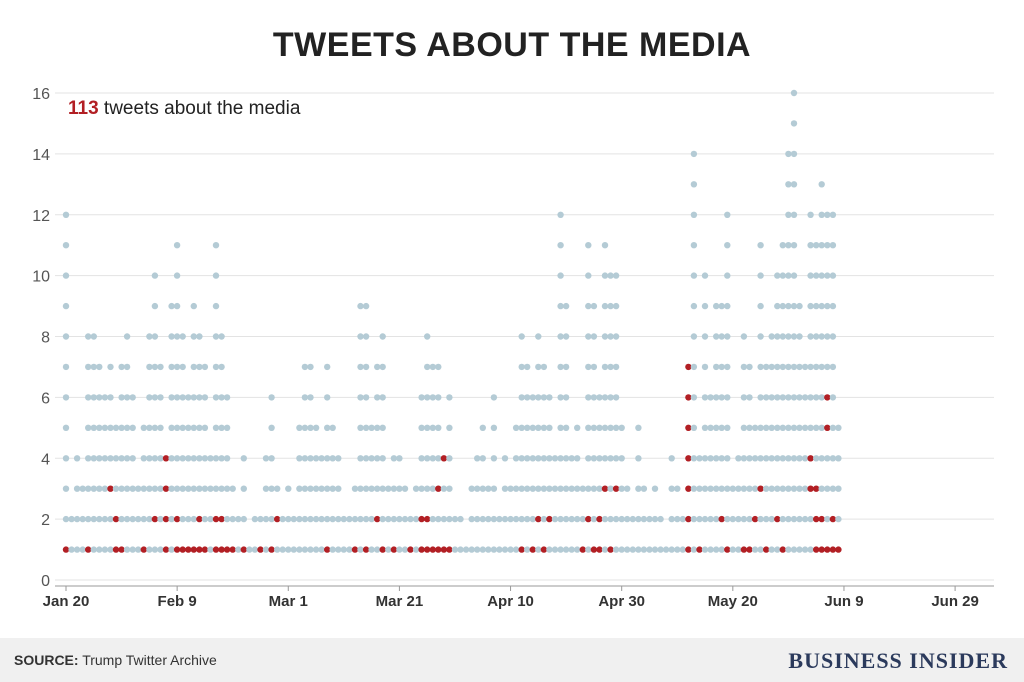 The image size is (1024, 682). I want to click on brand-logo: BUSINESS INSIDER, so click(898, 660).